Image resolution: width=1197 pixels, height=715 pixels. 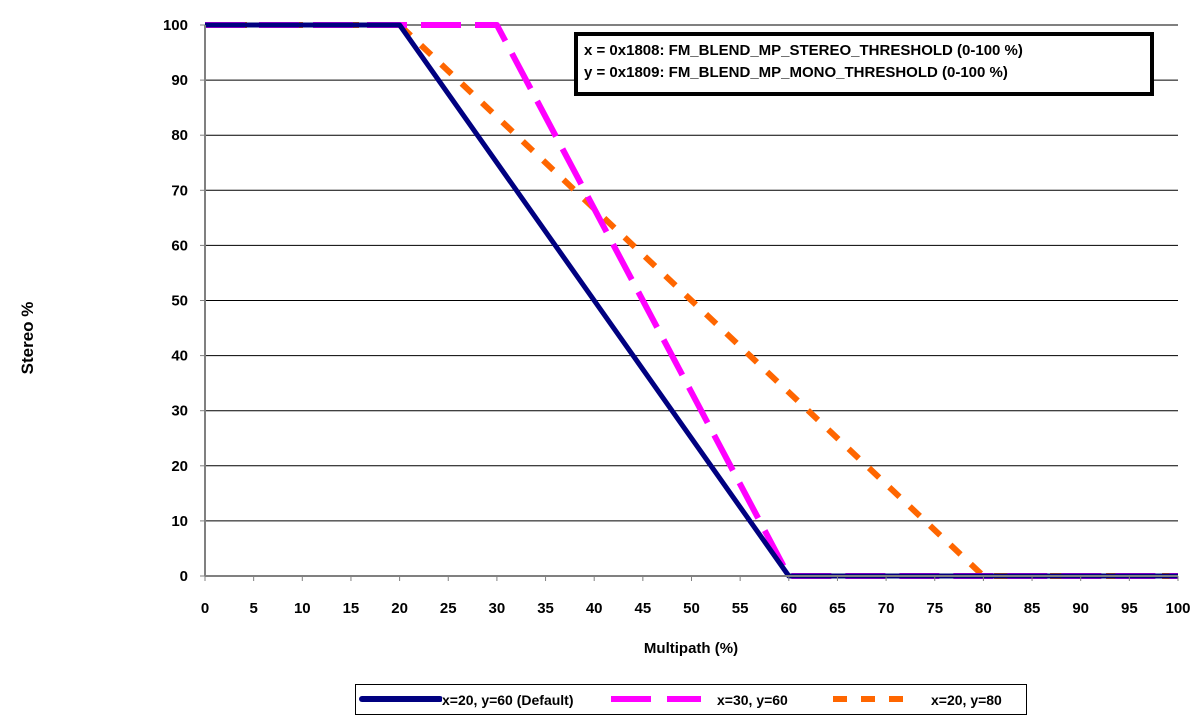 I want to click on y-tick-label: 20, so click(x=179, y=466).